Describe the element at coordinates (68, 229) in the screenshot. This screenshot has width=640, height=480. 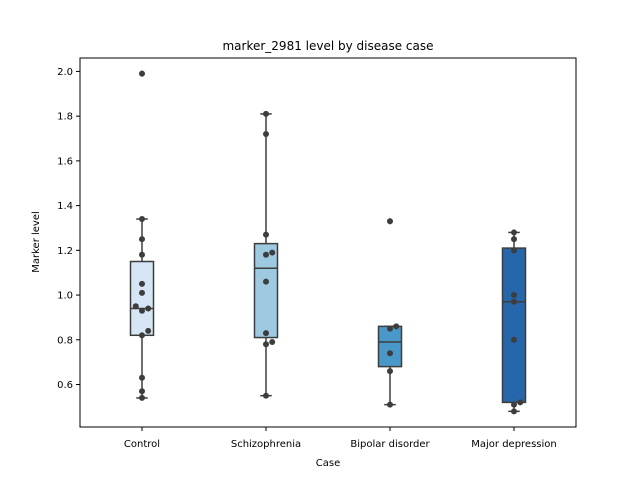
I see `y-axis: 0.6 0.8 1.0 1.2 1.4 1.6 1.8 2.0` at that location.